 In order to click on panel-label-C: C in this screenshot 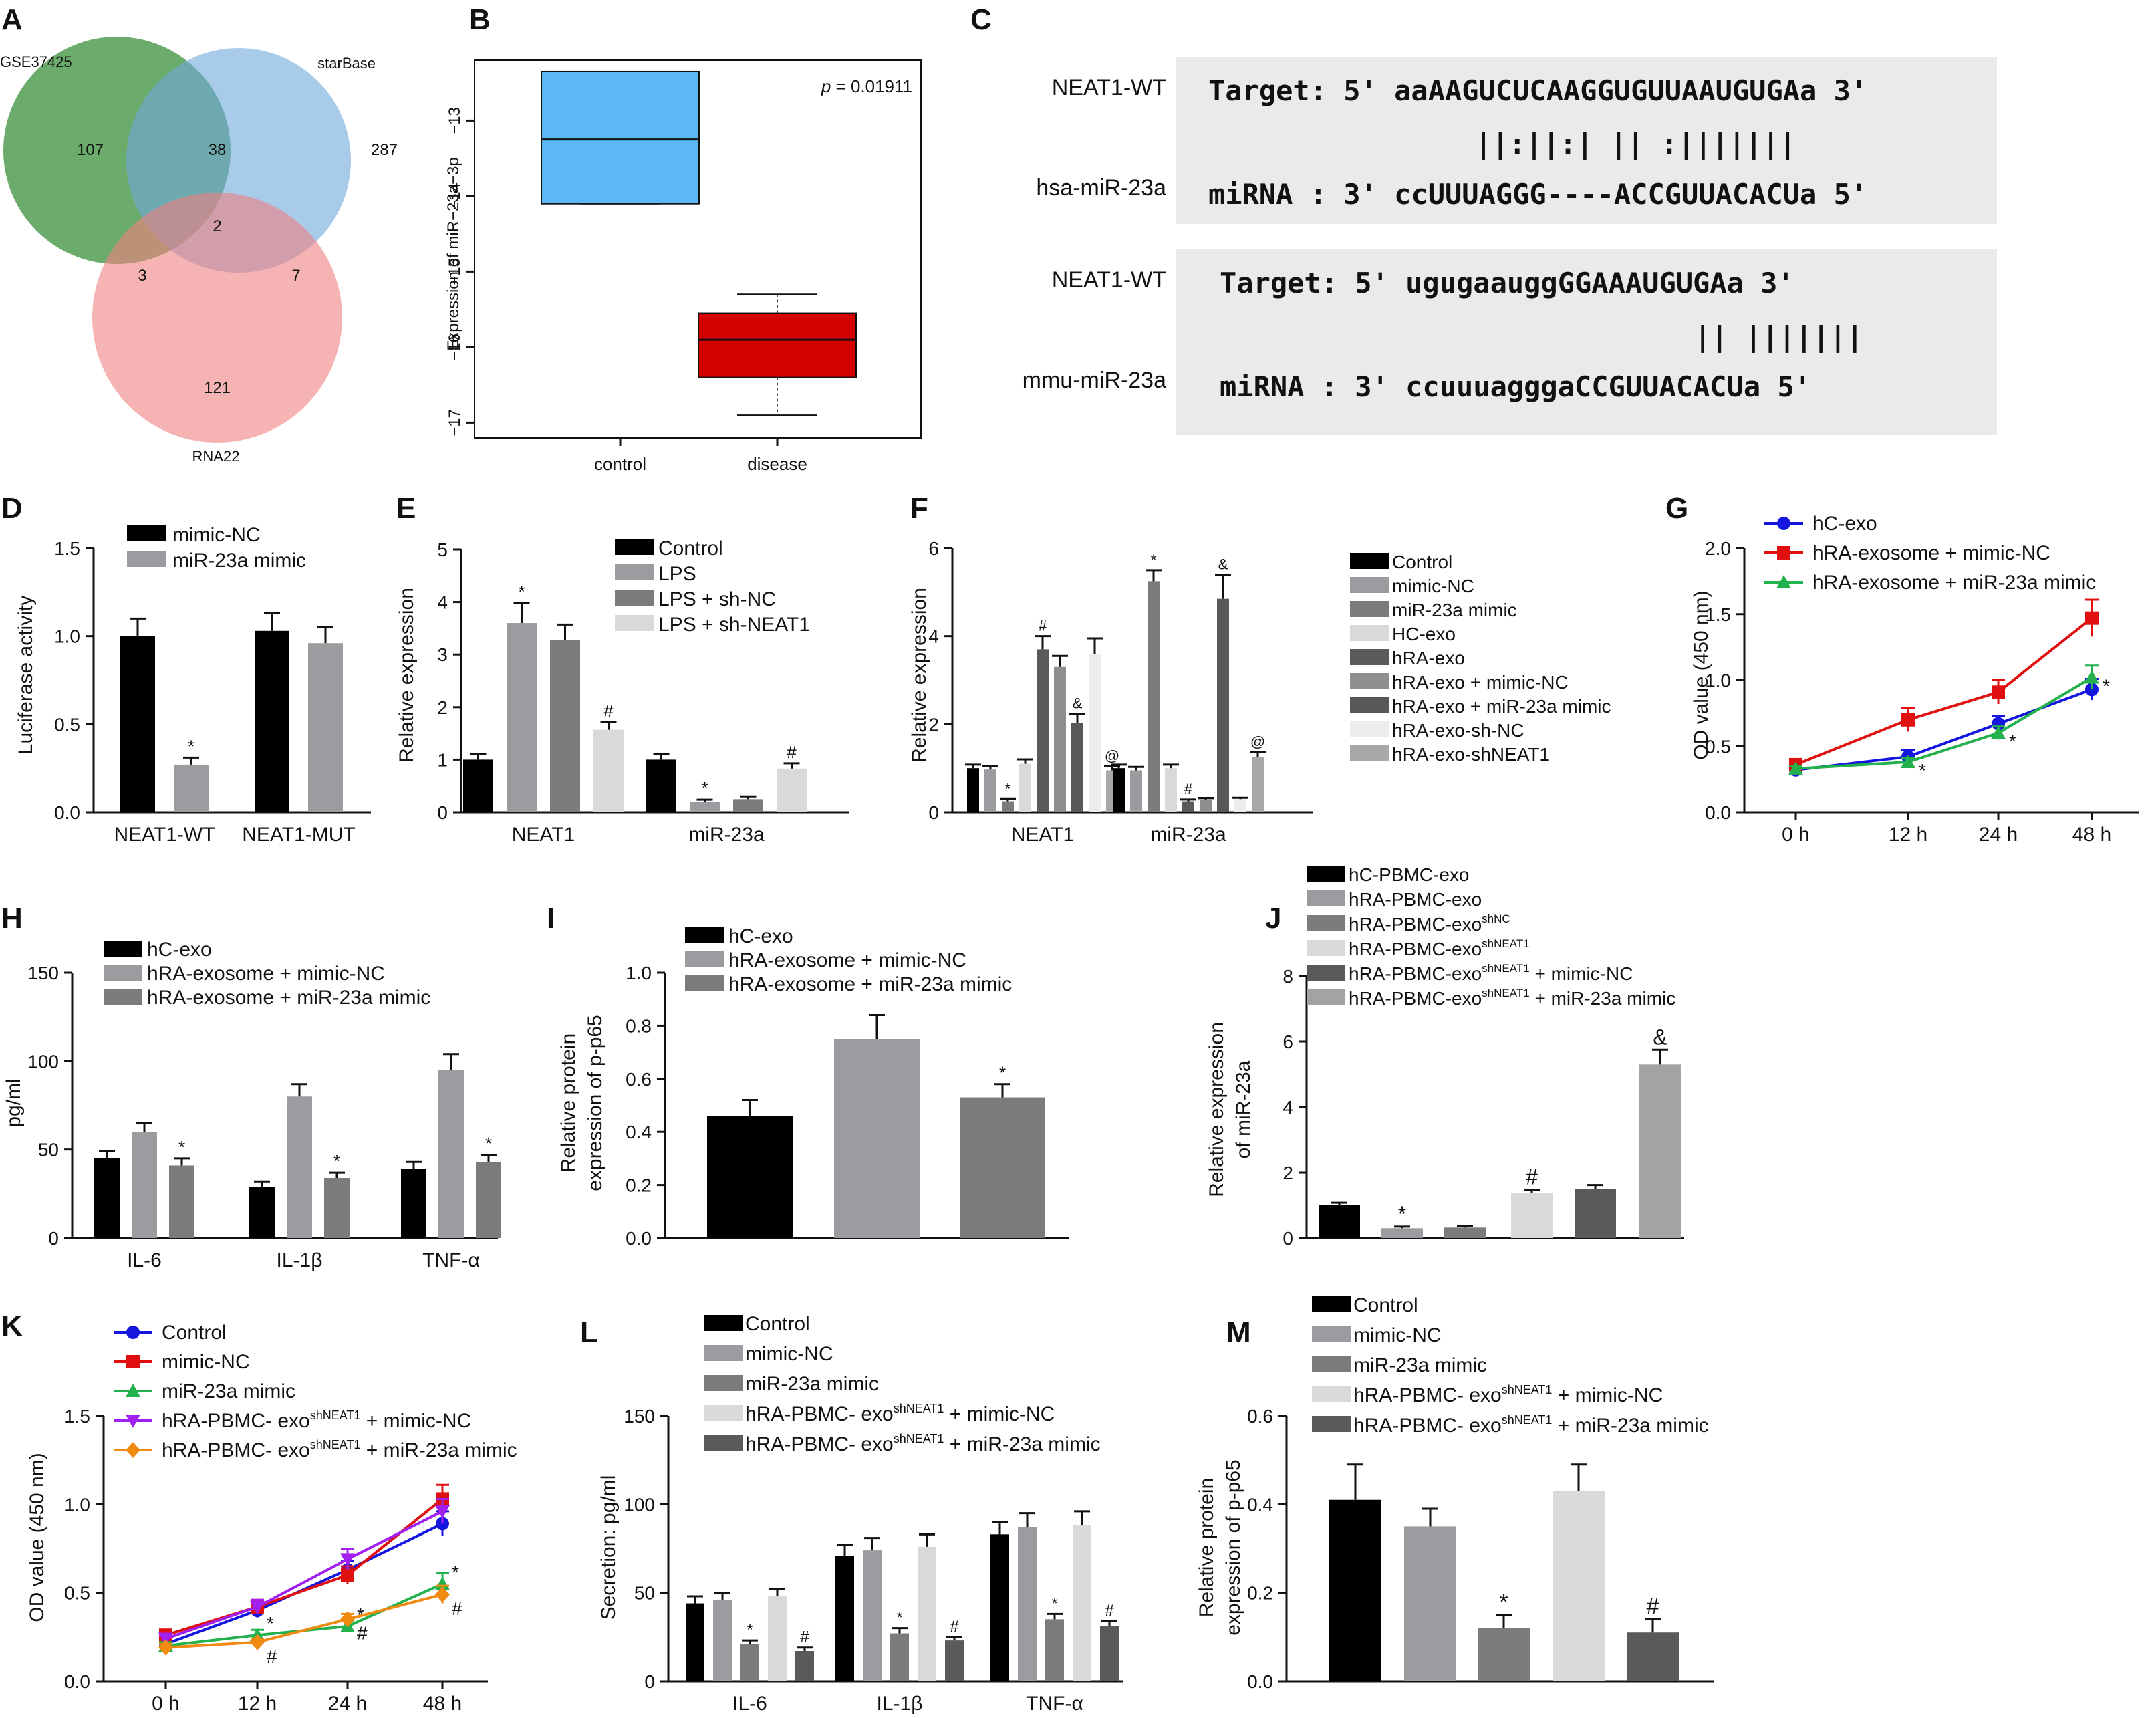, I will do `click(981, 19)`.